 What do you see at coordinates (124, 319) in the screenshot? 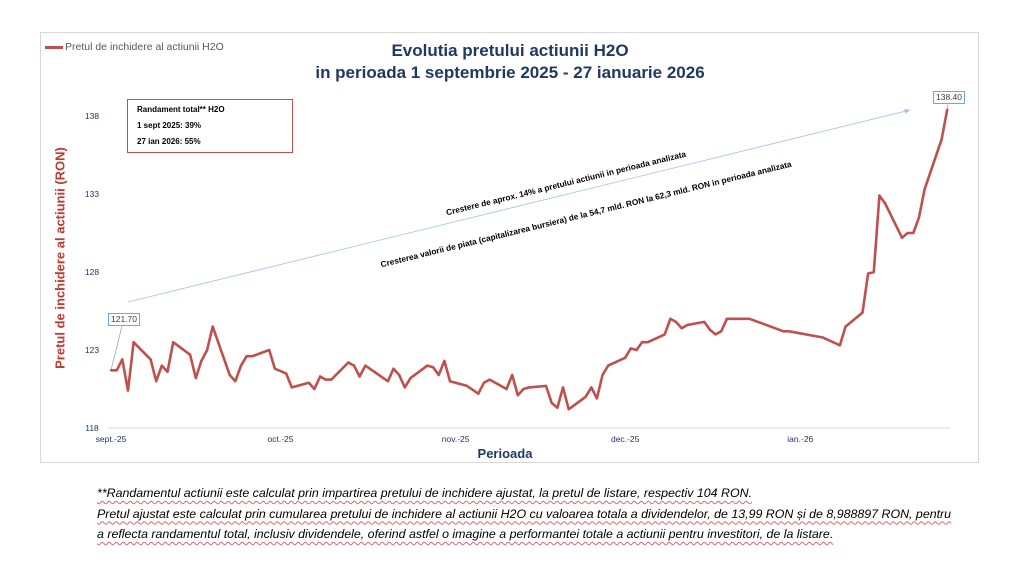
I see `data-label-start: 121.70` at bounding box center [124, 319].